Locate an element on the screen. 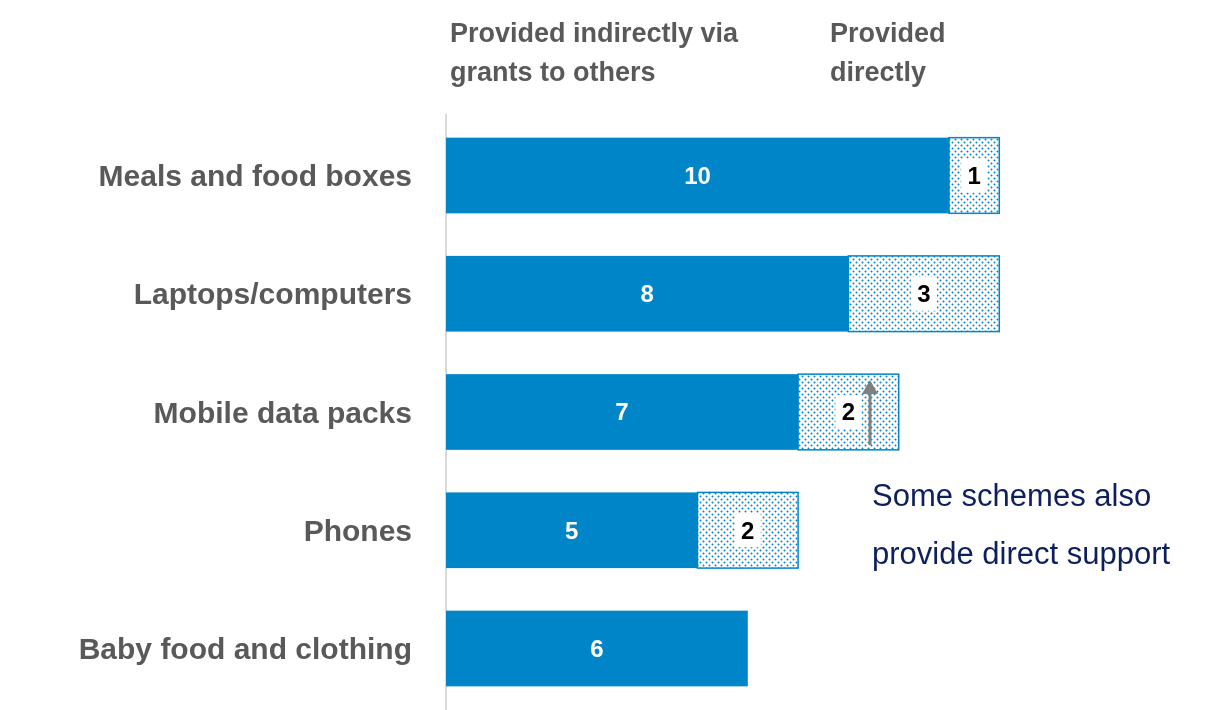 This screenshot has width=1223, height=710. series-label: Provided directly is located at coordinates (888, 53).